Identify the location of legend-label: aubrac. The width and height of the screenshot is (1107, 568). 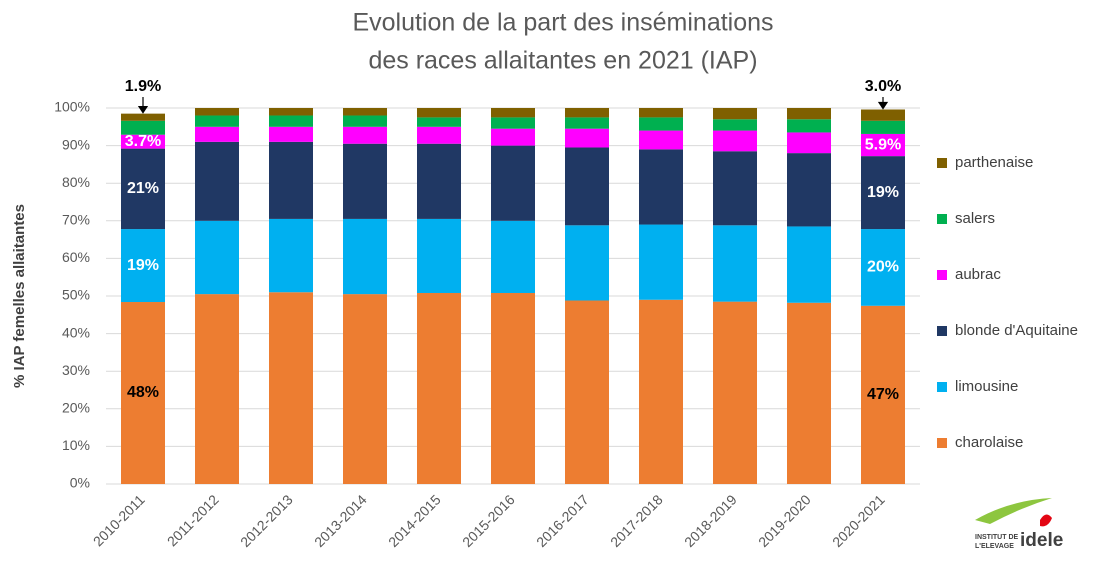
(978, 274).